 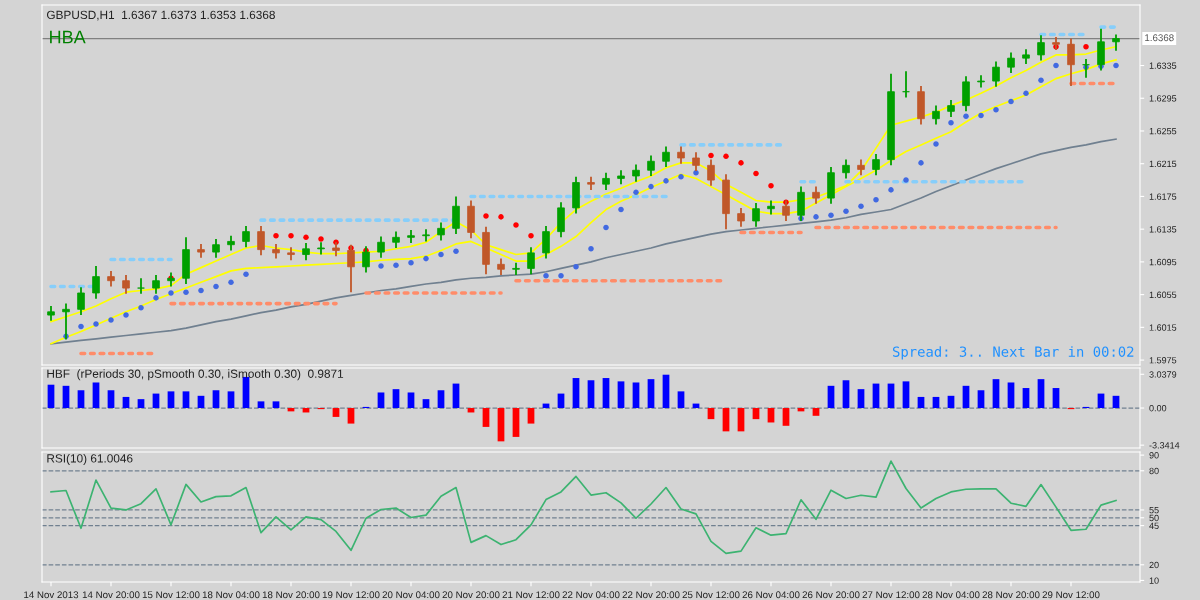 What do you see at coordinates (1163, 196) in the screenshot?
I see `y-tick-label: 1.6175` at bounding box center [1163, 196].